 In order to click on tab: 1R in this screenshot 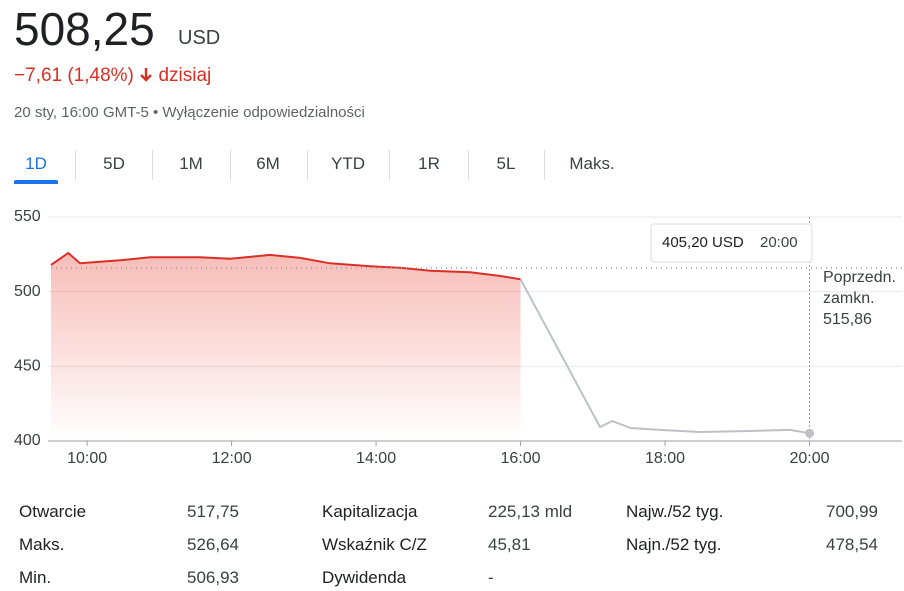, I will do `click(429, 163)`.